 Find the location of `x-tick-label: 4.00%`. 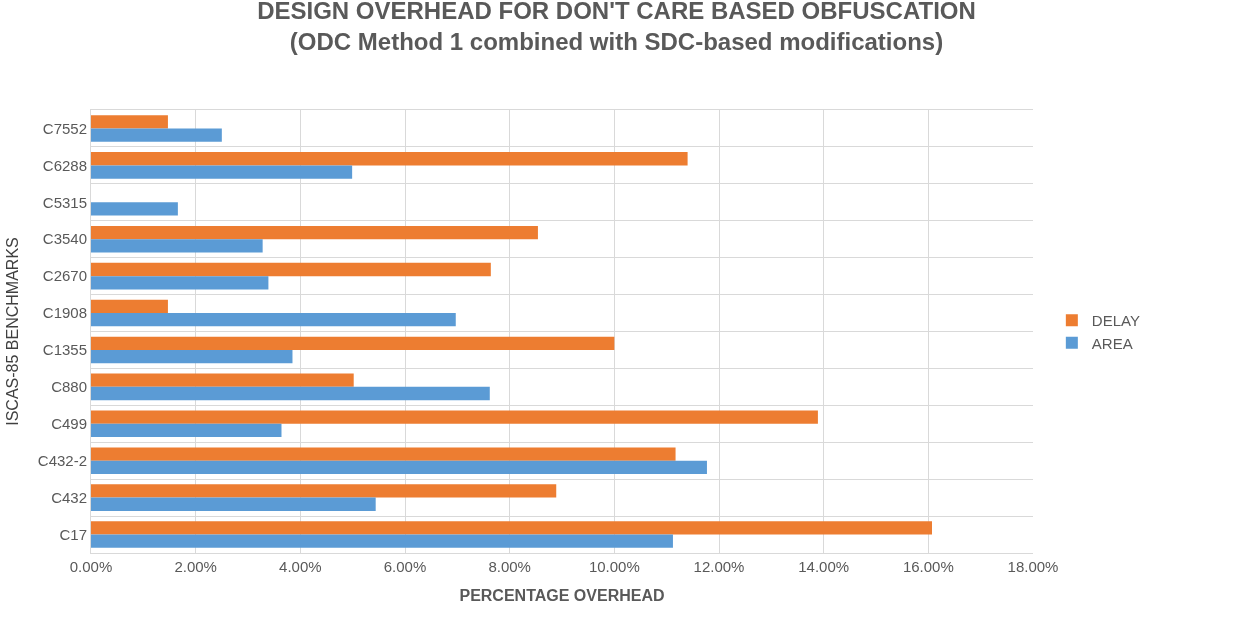

x-tick-label: 4.00% is located at coordinates (300, 566).